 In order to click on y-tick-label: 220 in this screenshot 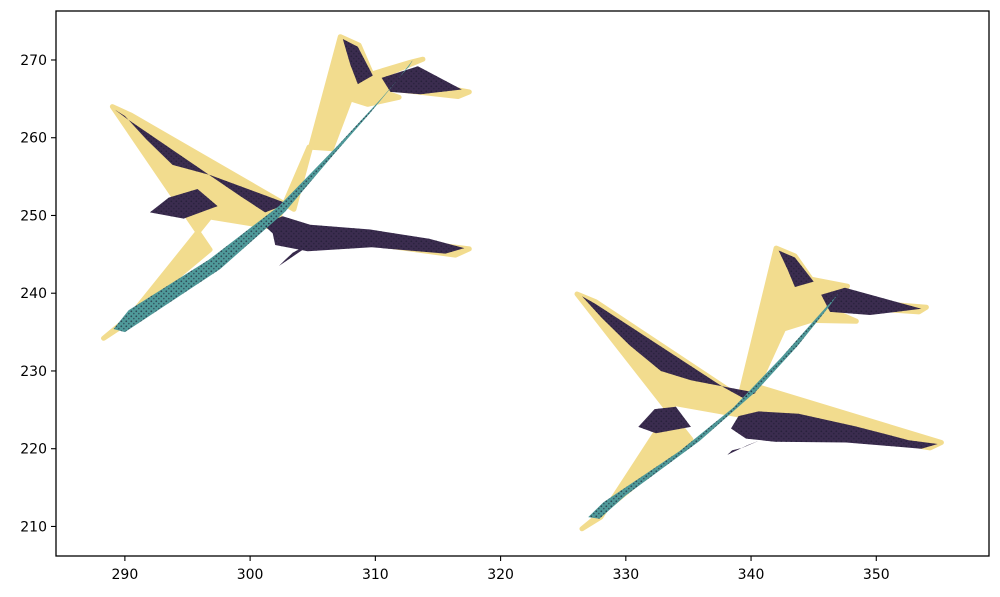, I will do `click(33, 450)`.